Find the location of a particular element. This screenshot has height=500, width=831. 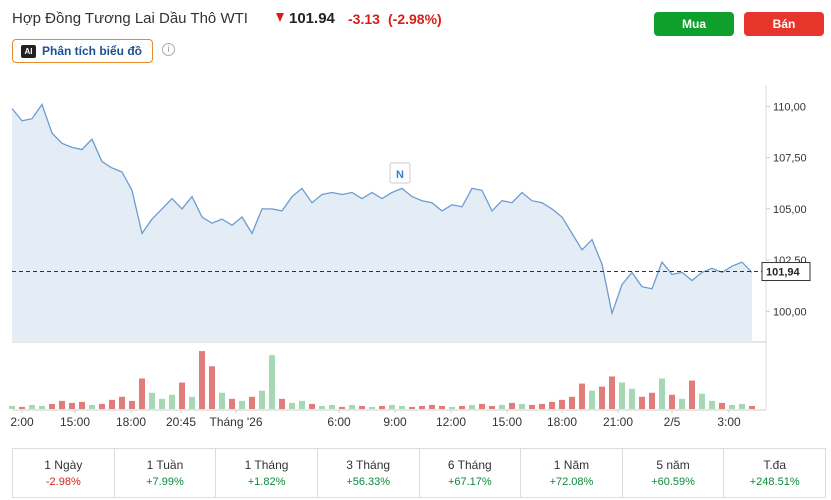

period-cell: 1 Tháng +1.82% is located at coordinates (267, 473).